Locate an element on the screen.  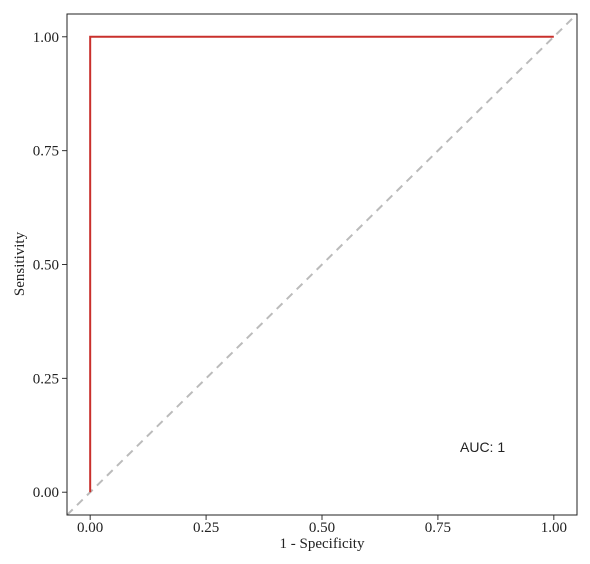
x-axis-title: 1 - Specificity is located at coordinates (322, 544).